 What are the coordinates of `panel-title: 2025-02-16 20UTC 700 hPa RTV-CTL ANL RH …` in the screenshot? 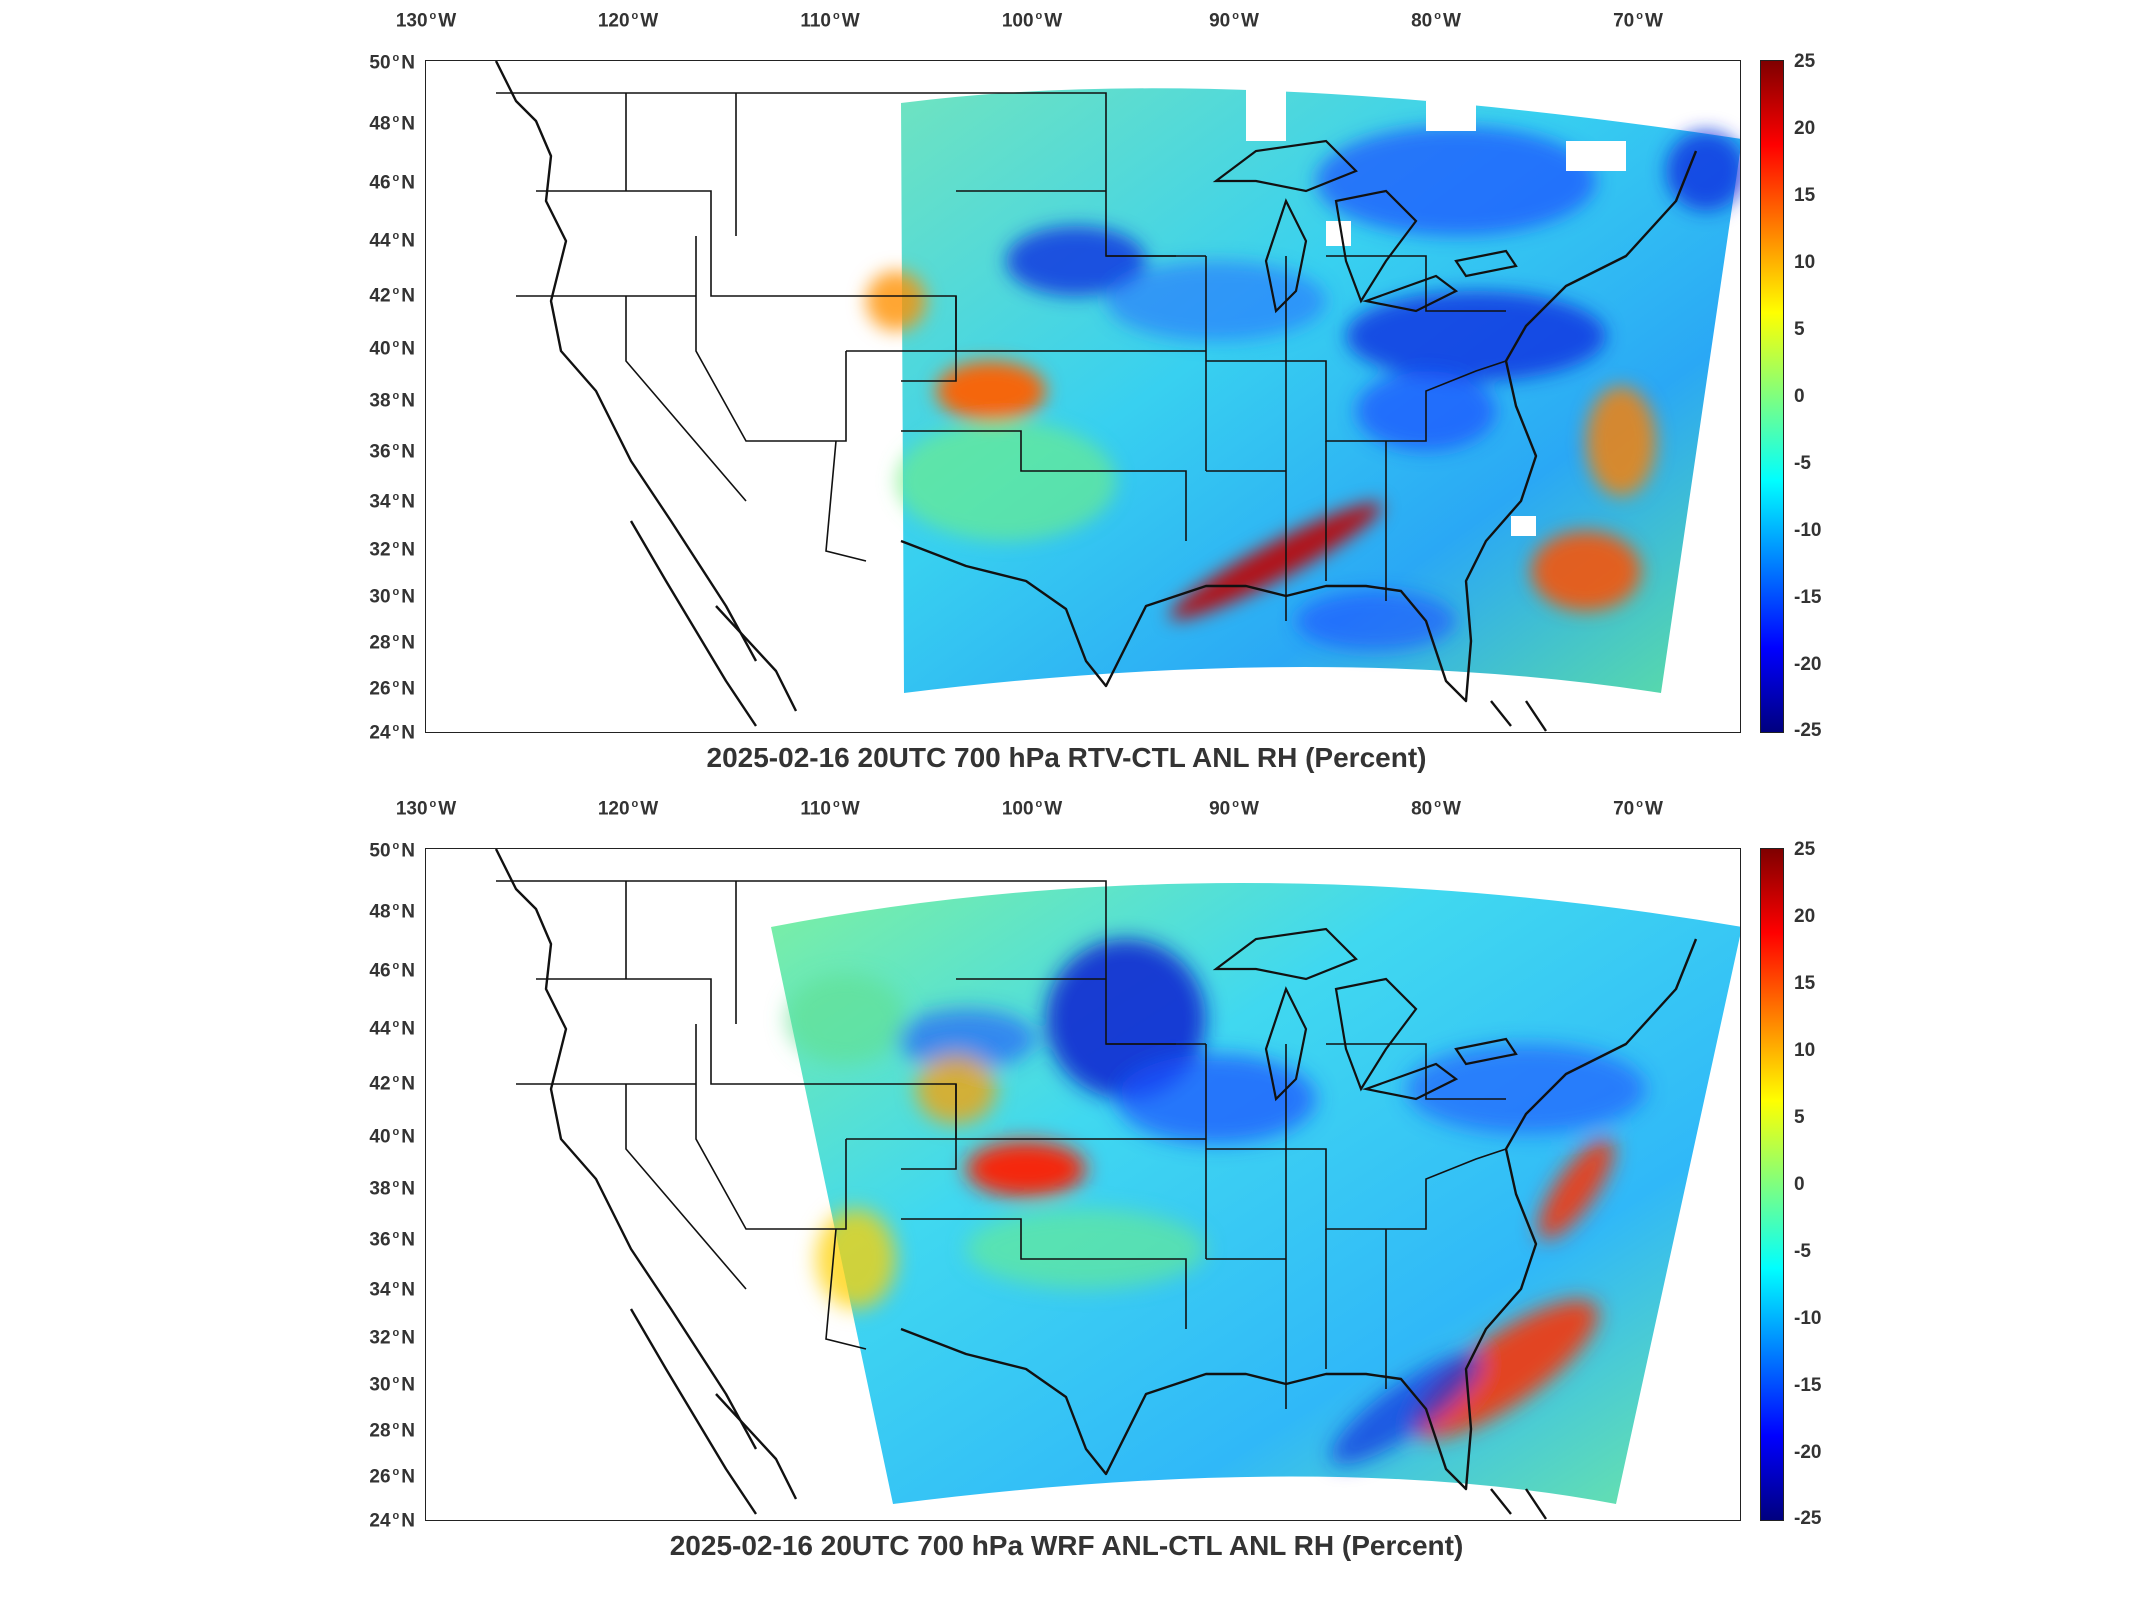 It's located at (1066, 757).